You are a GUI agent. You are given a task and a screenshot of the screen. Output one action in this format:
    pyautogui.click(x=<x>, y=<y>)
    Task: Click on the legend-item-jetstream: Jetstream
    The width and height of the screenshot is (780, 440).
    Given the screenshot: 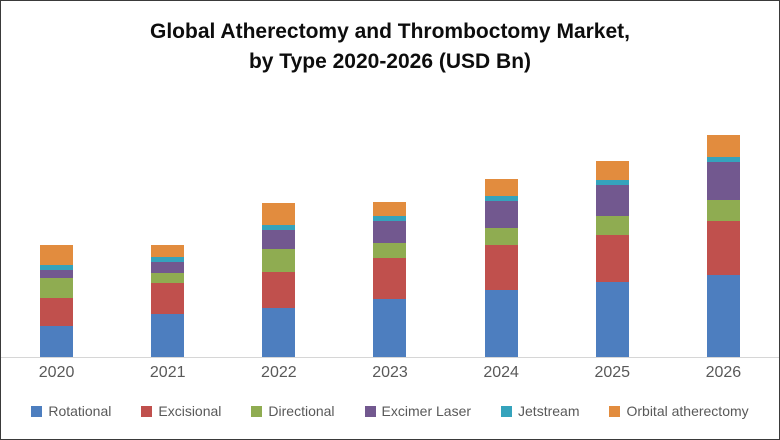 What is the action you would take?
    pyautogui.click(x=540, y=411)
    